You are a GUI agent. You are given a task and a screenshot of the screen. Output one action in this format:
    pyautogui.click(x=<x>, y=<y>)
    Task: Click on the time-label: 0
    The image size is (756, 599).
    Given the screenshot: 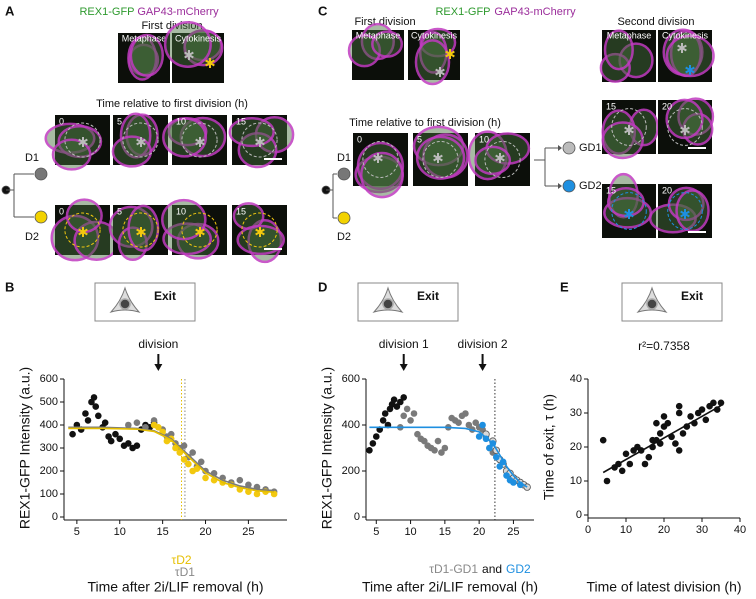 What is the action you would take?
    pyautogui.click(x=359, y=139)
    